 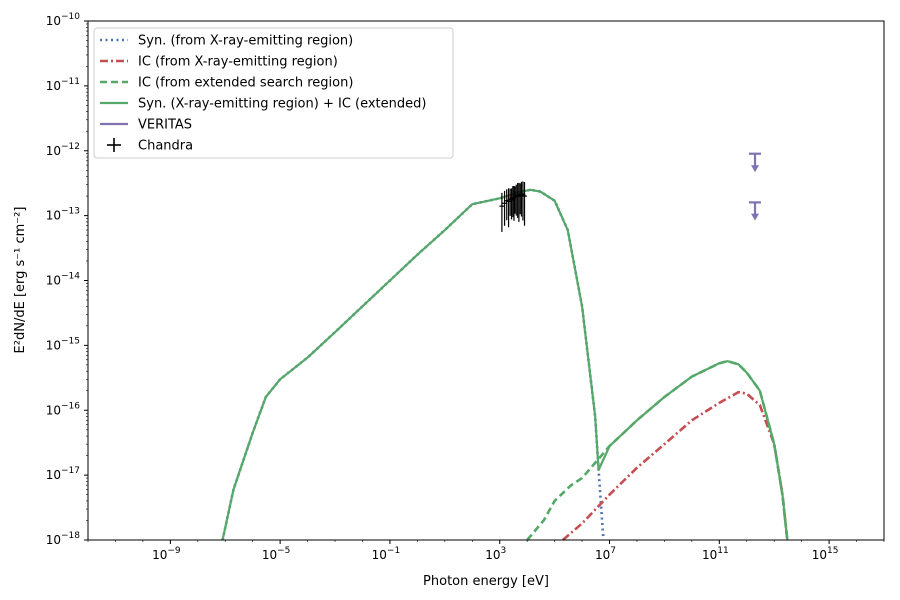 What do you see at coordinates (722, 551) in the screenshot?
I see `x-tick-exponent: 11` at bounding box center [722, 551].